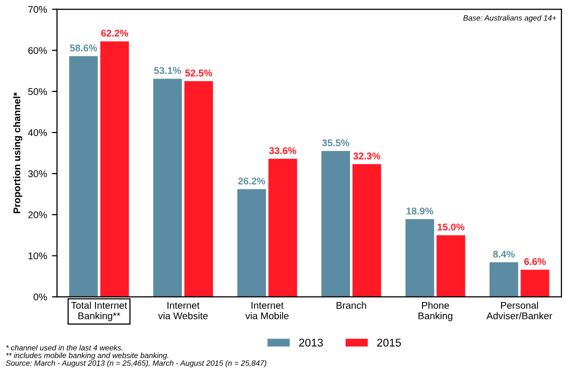 This screenshot has width=570, height=371. I want to click on data-label: 8.4%, so click(504, 254).